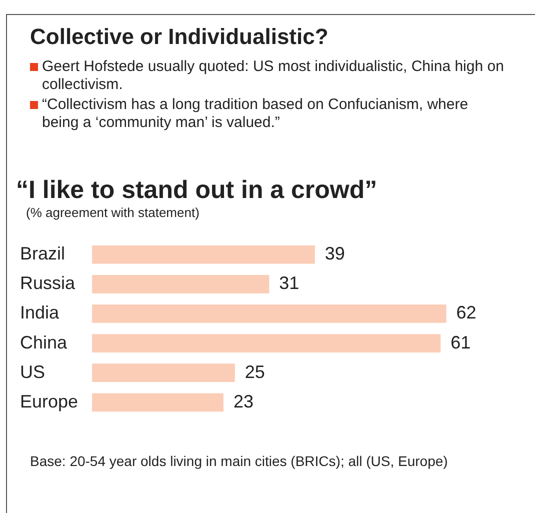 This screenshot has width=540, height=513. Describe the element at coordinates (289, 283) in the screenshot. I see `data-label: 31` at that location.